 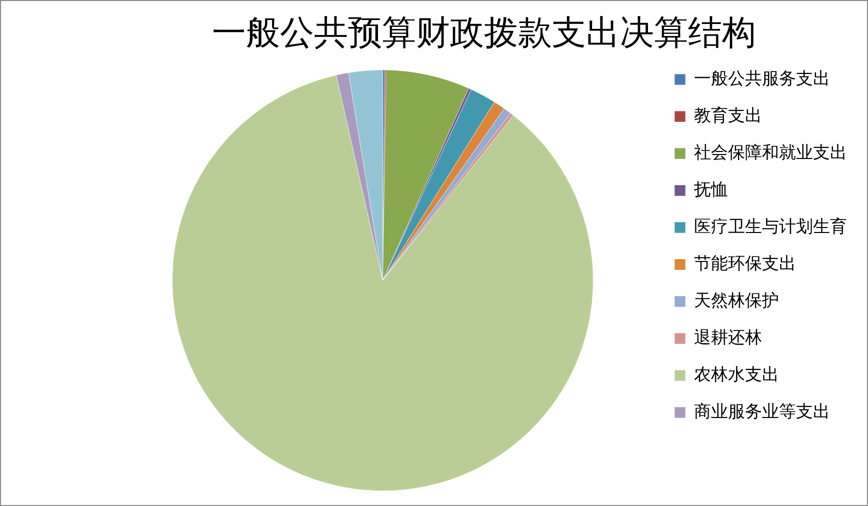 What do you see at coordinates (770, 152) in the screenshot?
I see `legend-label: 社会保障和就业支出` at bounding box center [770, 152].